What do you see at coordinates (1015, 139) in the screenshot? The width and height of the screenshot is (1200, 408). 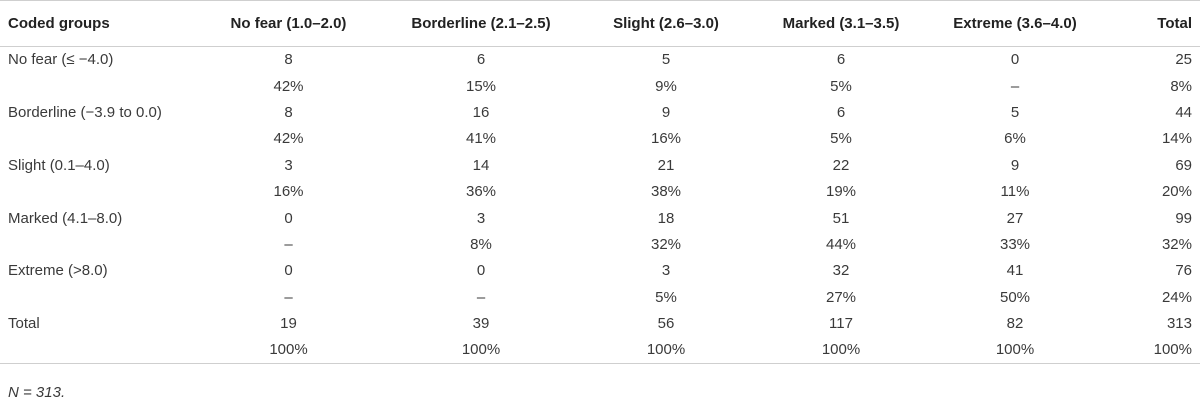 I see `table-cell: 6%` at bounding box center [1015, 139].